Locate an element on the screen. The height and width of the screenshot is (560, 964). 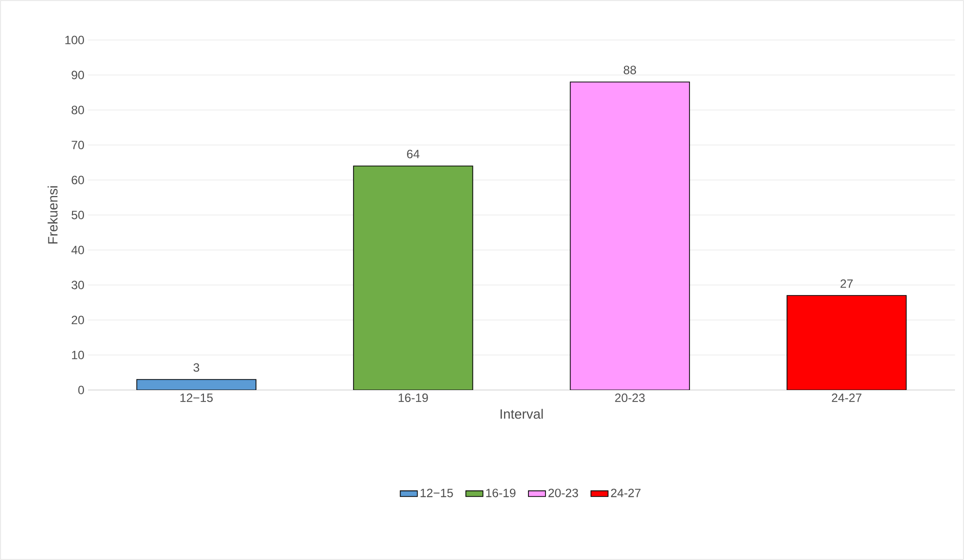
x-tick-label: 12−15 is located at coordinates (196, 398).